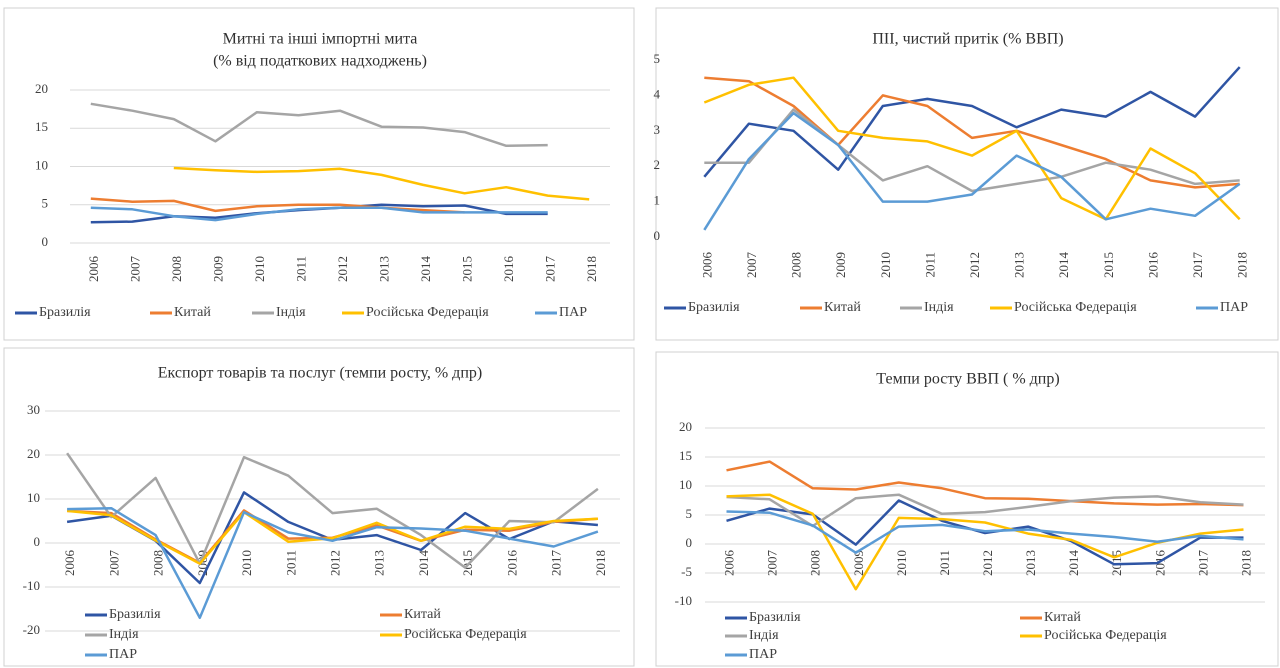 The image size is (1280, 668). What do you see at coordinates (686, 571) in the screenshot?
I see `y-tick-label: -5` at bounding box center [686, 571].